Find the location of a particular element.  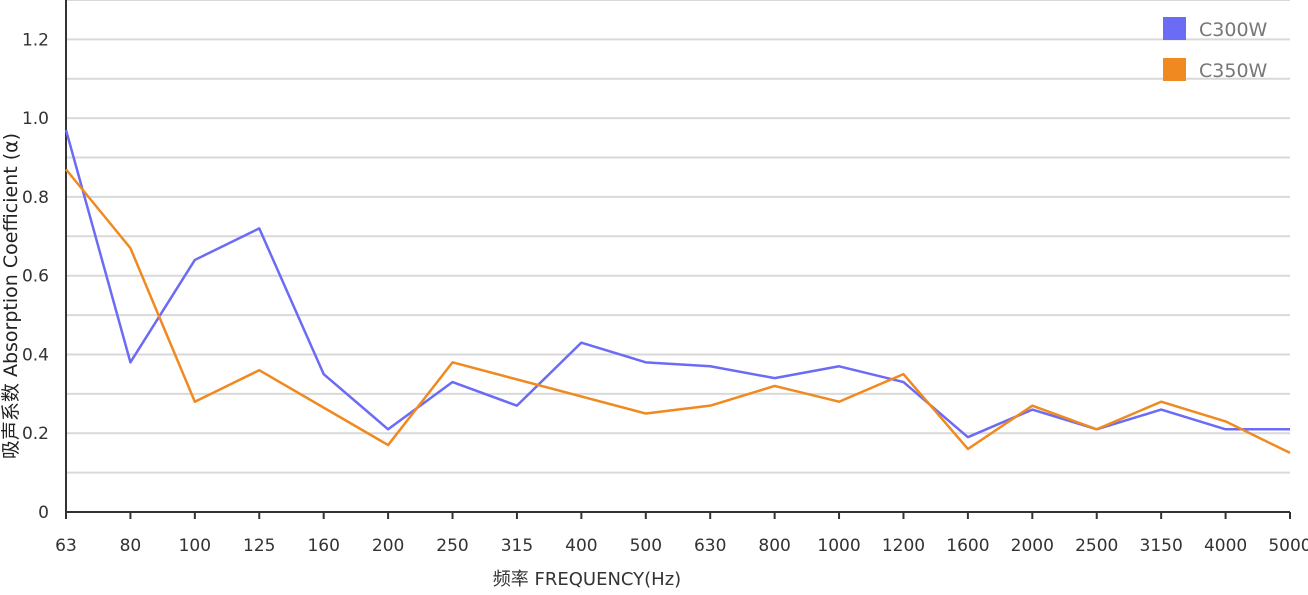

y-axis-title: 吸声系数 Absorption Coefficient (α) is located at coordinates (11, 296).